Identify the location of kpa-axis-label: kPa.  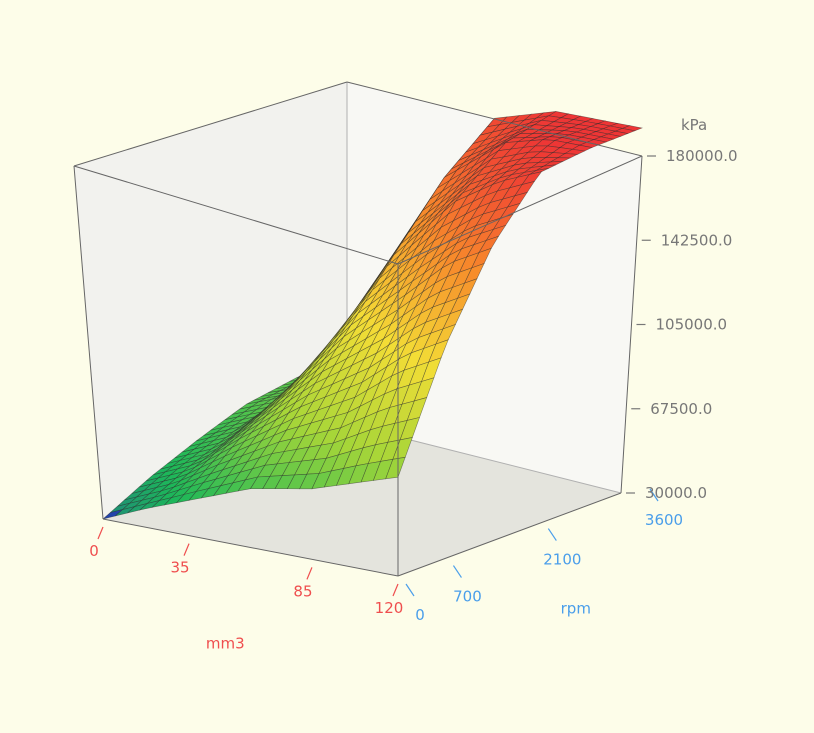
(694, 125).